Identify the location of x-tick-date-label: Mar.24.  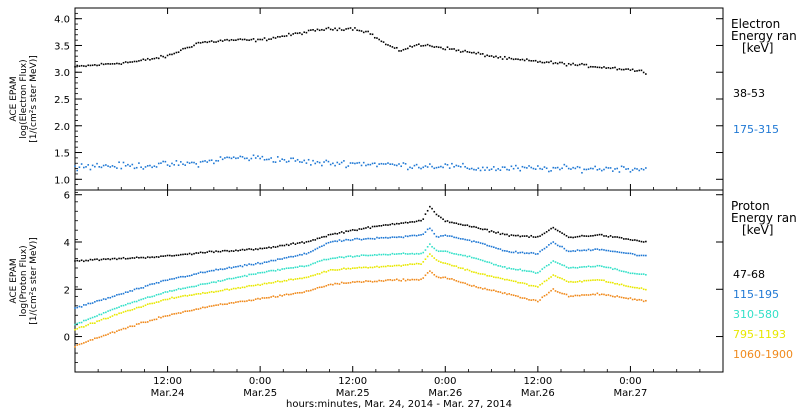
(168, 393).